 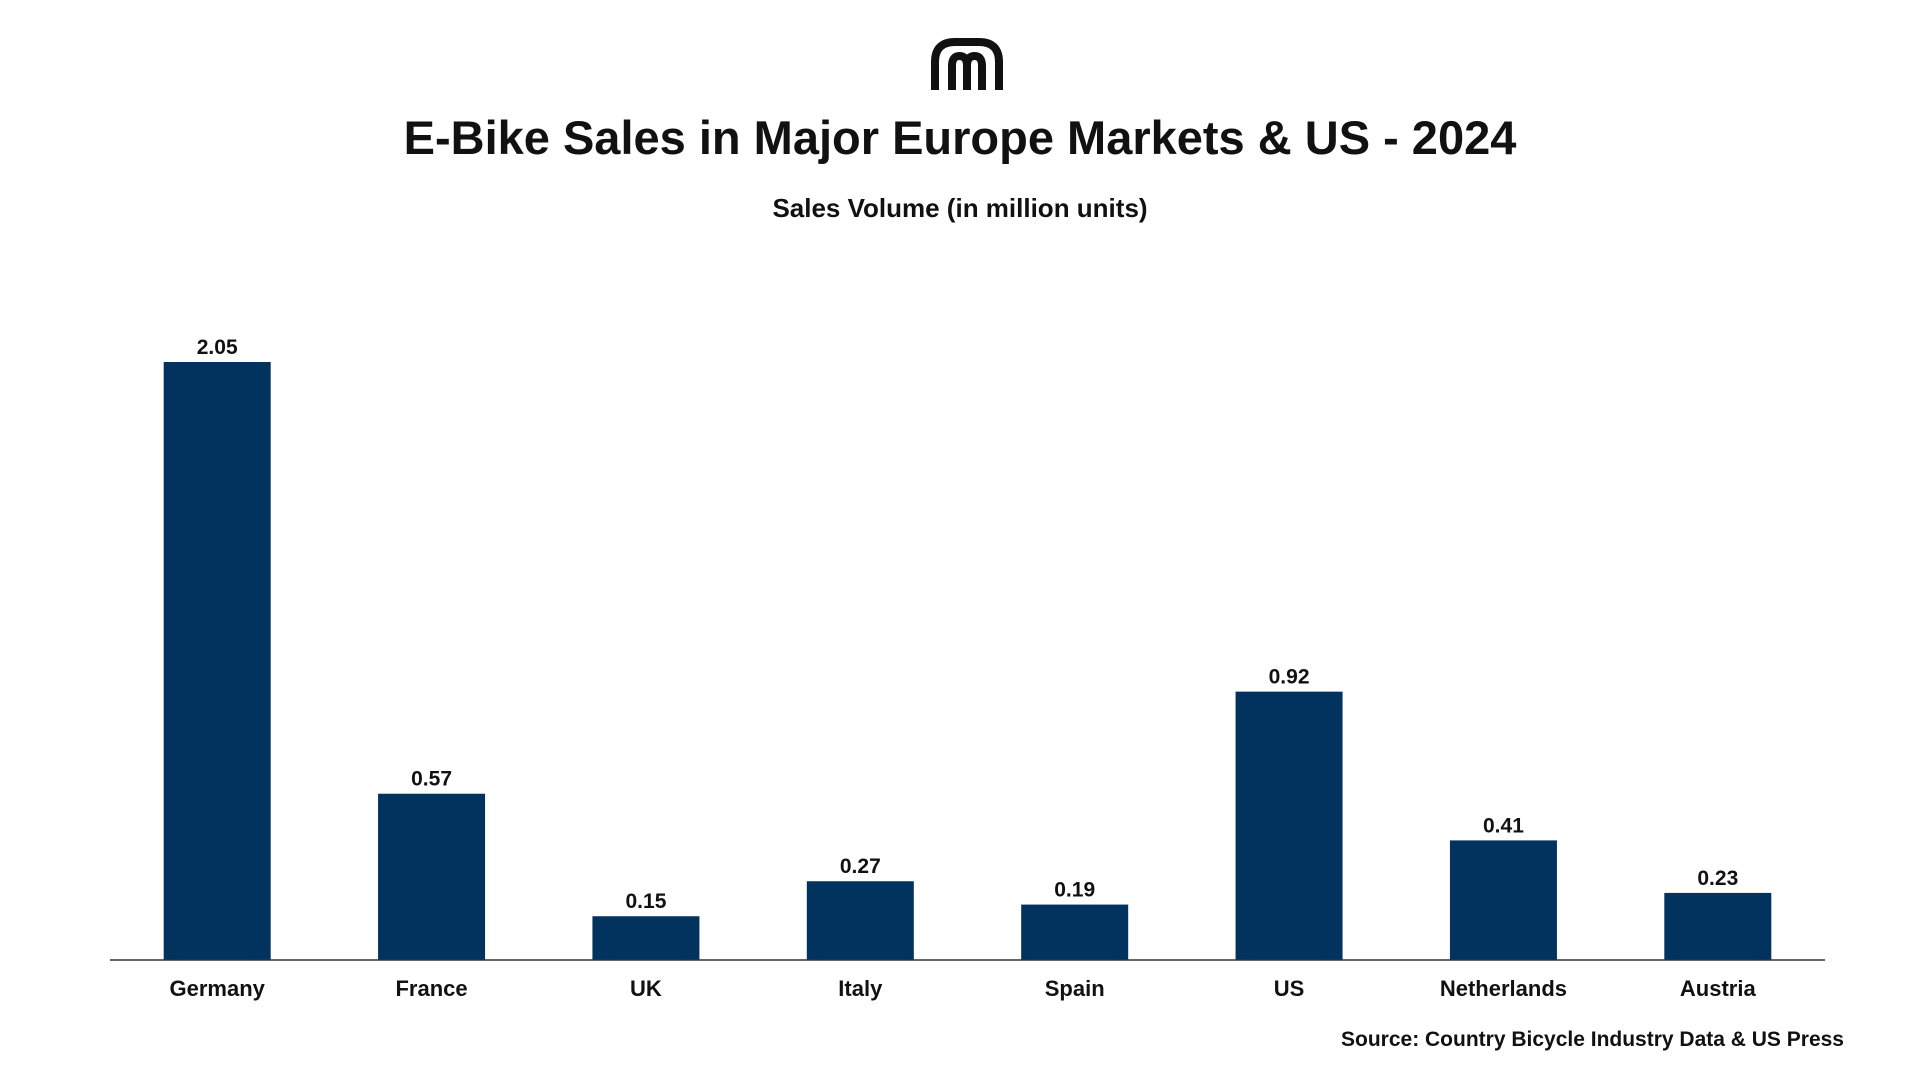 What do you see at coordinates (860, 920) in the screenshot?
I see `bar-italy` at bounding box center [860, 920].